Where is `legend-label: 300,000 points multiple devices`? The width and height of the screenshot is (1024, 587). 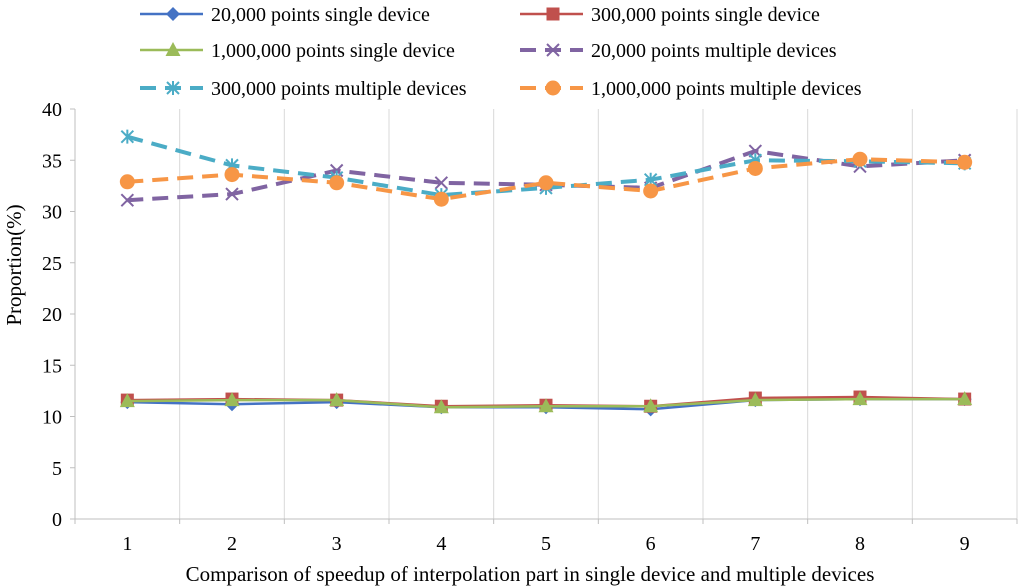
legend-label: 300,000 points multiple devices is located at coordinates (339, 89).